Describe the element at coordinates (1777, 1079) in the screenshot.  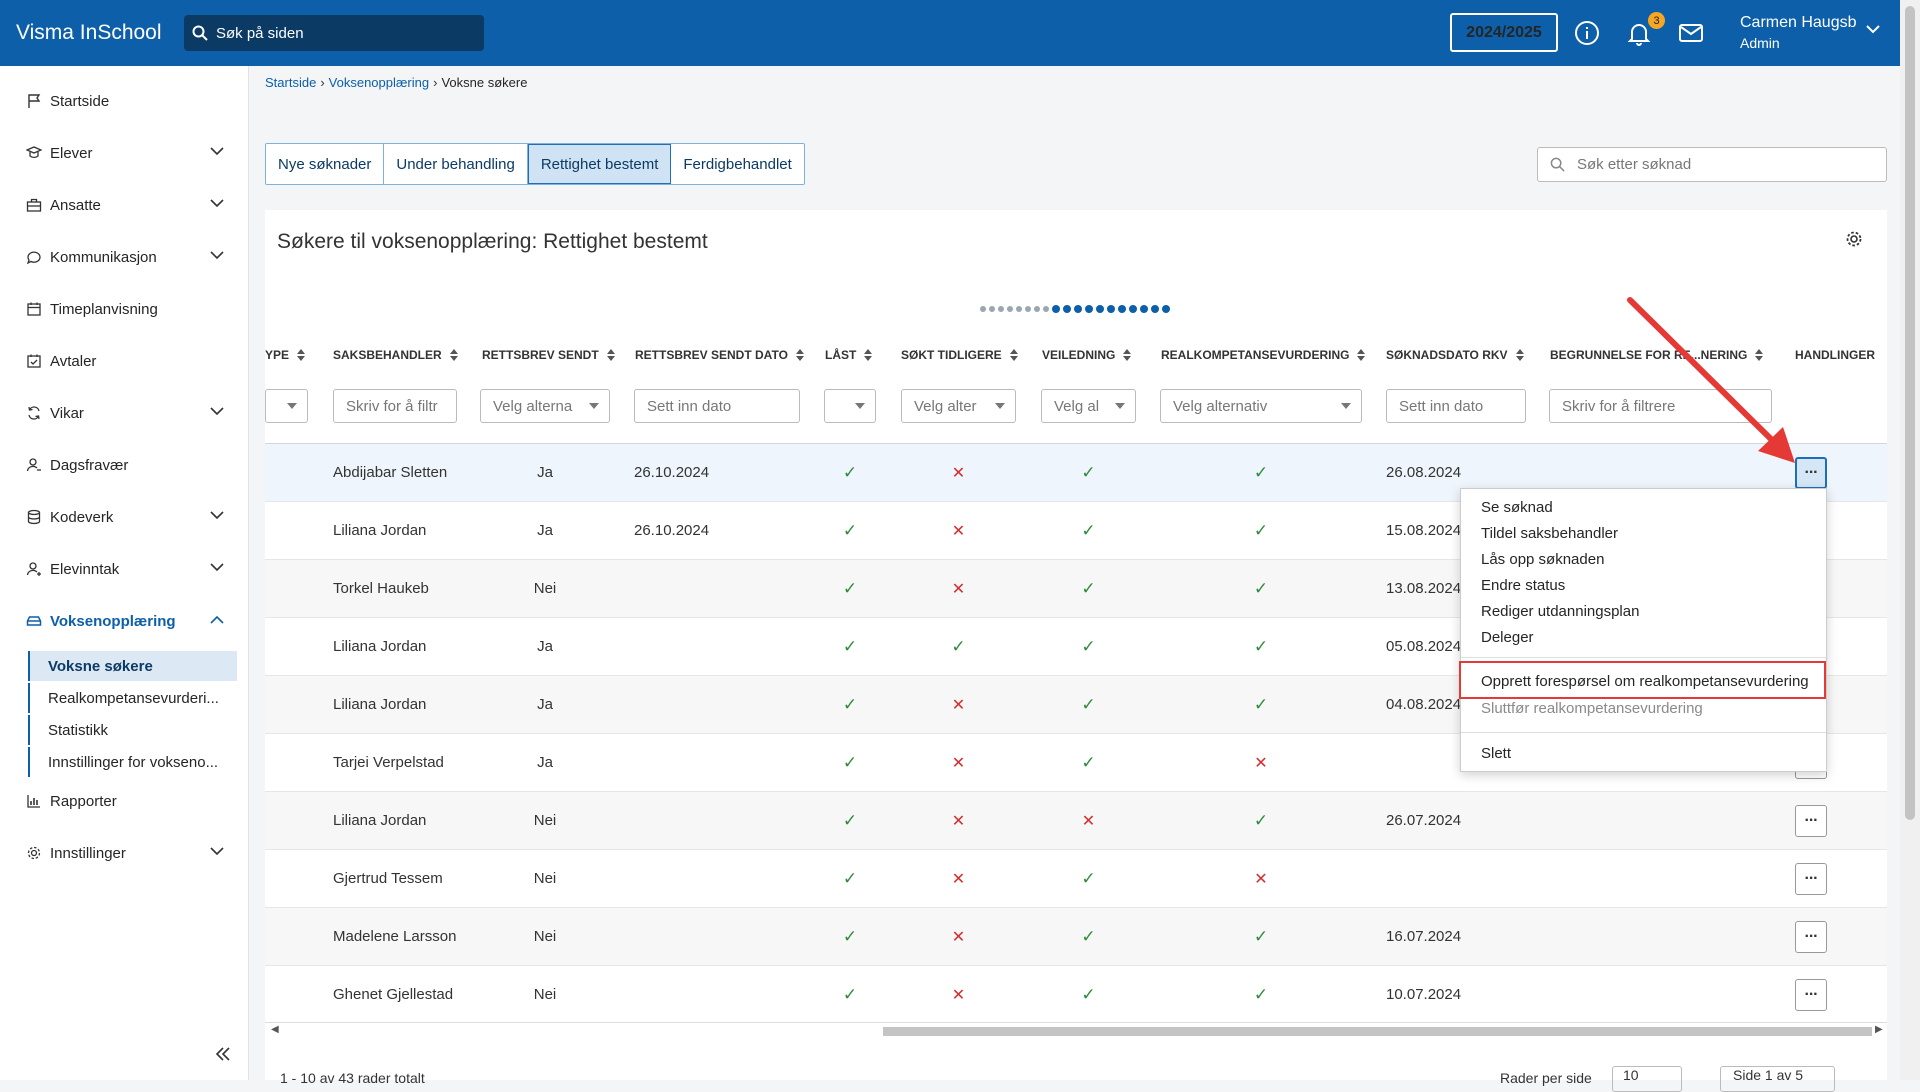
I see `page-select: Side 1 av 5` at that location.